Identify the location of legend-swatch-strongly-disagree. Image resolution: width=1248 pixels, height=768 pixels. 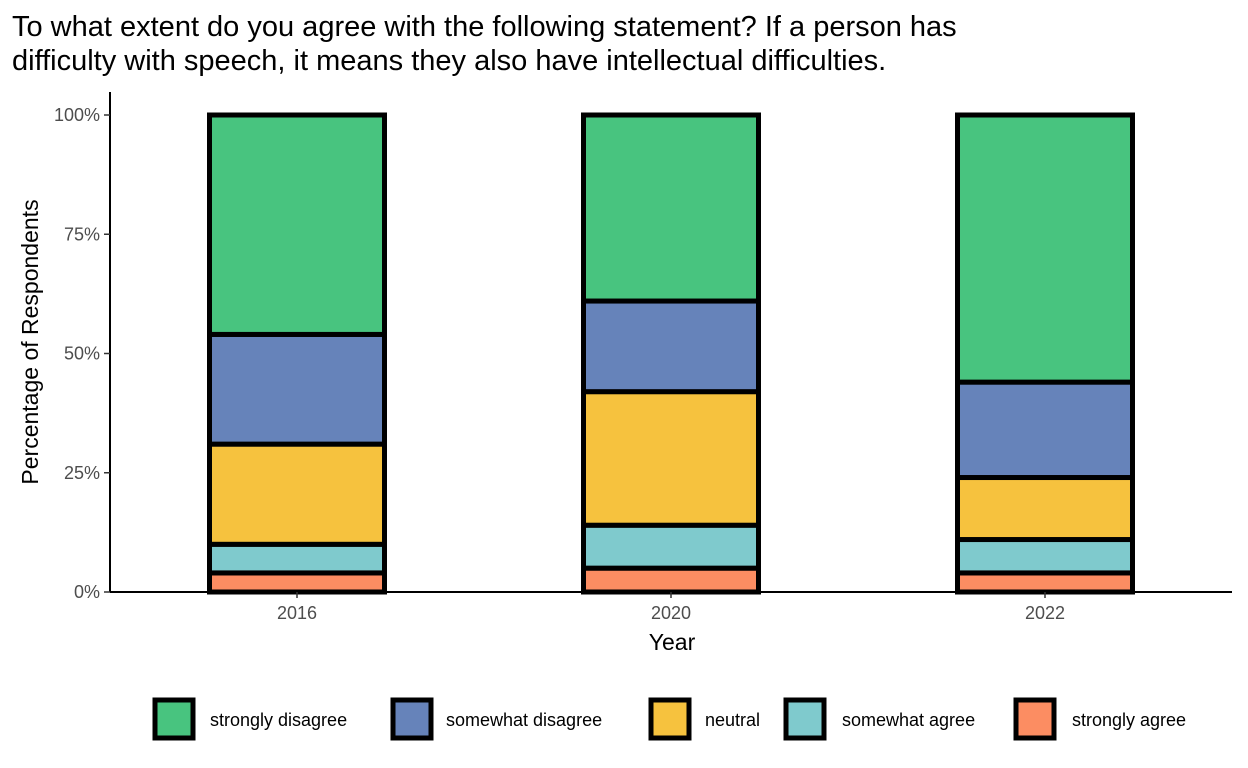
(174, 719).